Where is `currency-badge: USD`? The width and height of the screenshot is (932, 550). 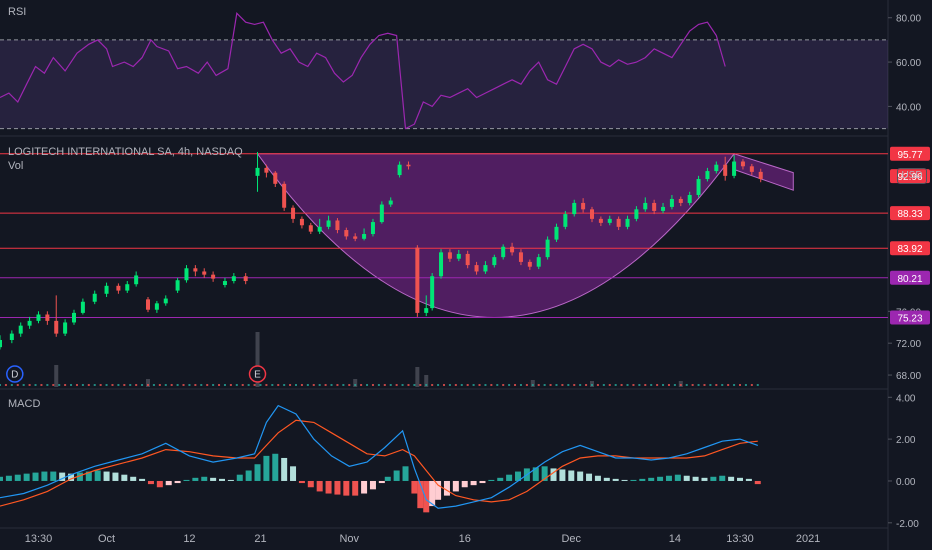 currency-badge: USD is located at coordinates (912, 176).